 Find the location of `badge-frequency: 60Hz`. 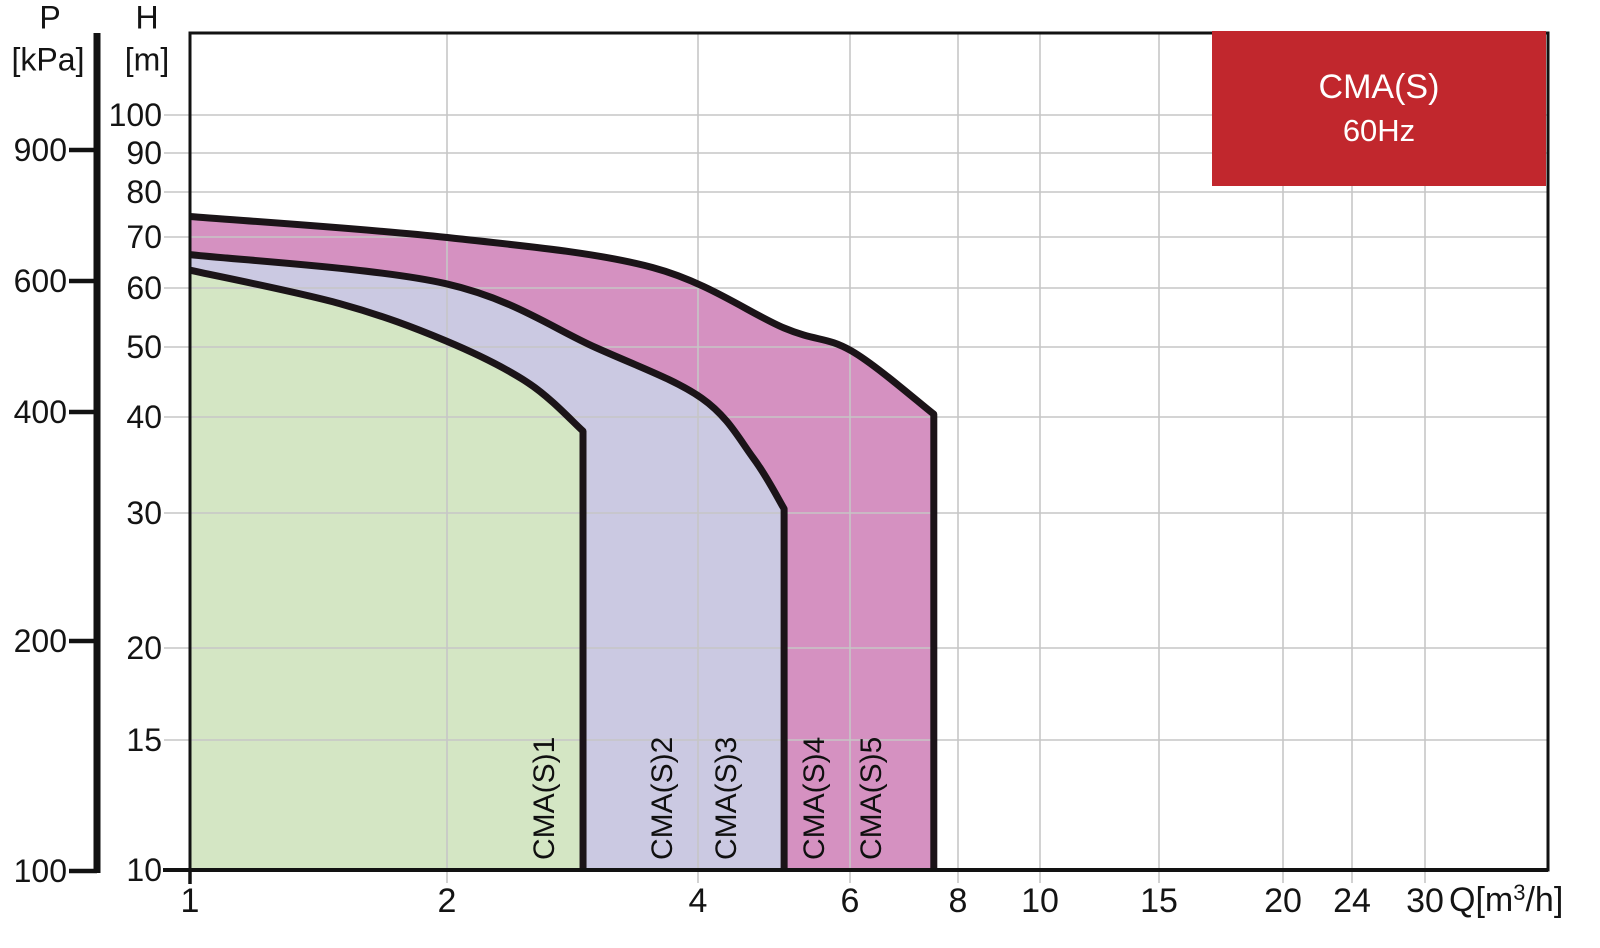

badge-frequency: 60Hz is located at coordinates (1379, 130).